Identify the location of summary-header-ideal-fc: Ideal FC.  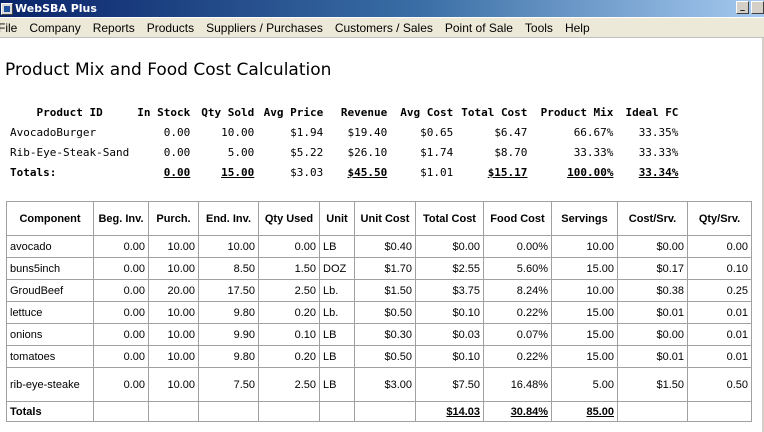
(652, 112).